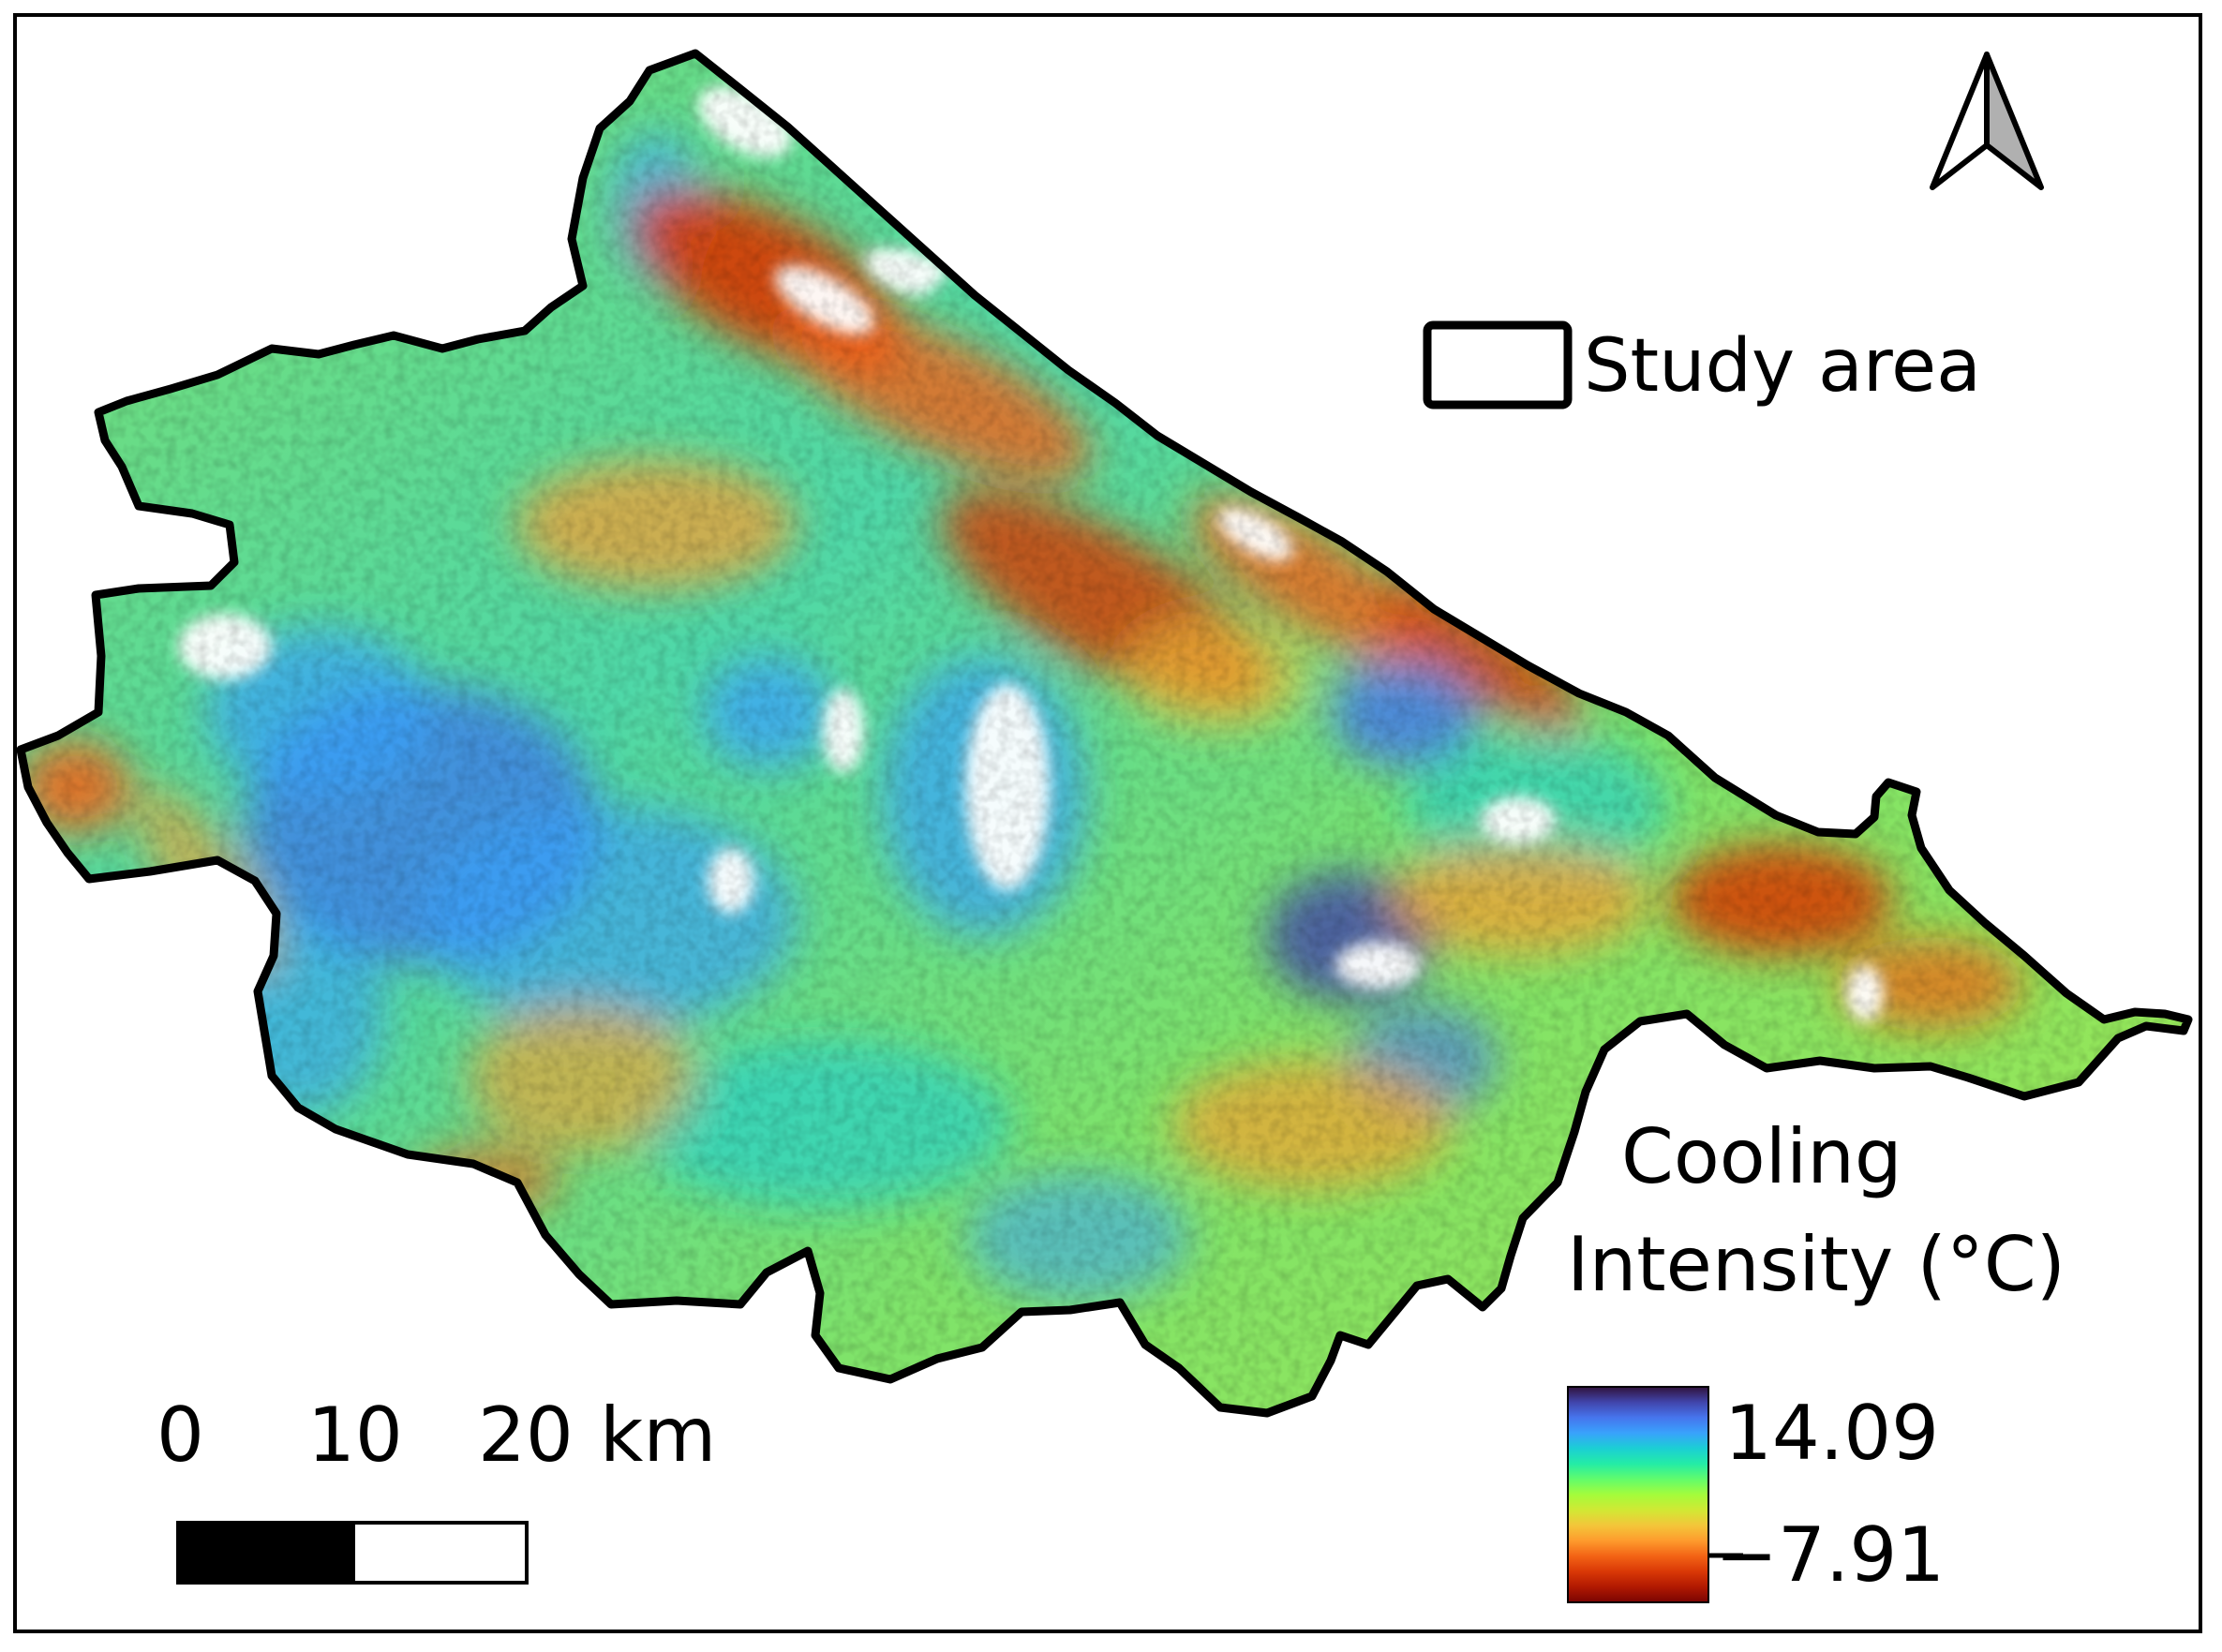  What do you see at coordinates (1638, 1494) in the screenshot?
I see `colorbar` at bounding box center [1638, 1494].